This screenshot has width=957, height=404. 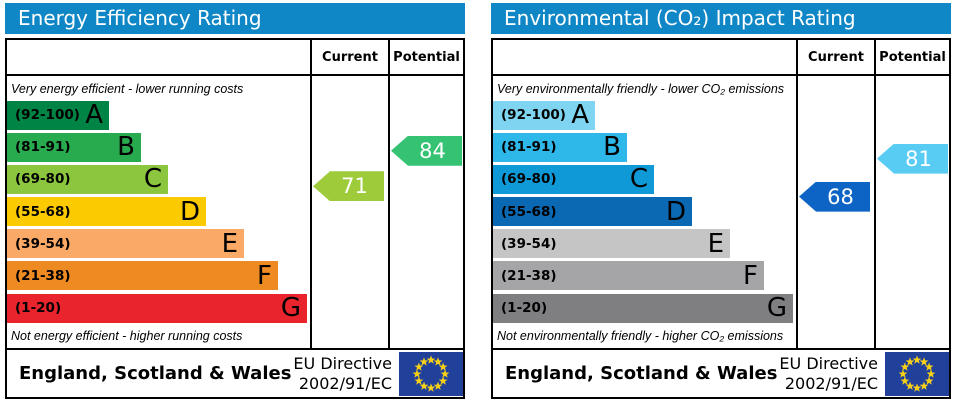 I want to click on band-range-label: (69-80), so click(x=529, y=179).